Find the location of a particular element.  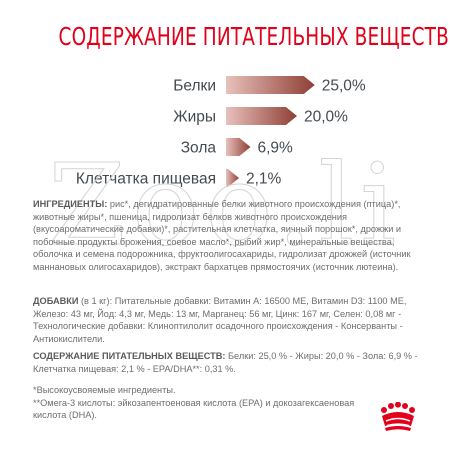

bar-label: Зола is located at coordinates (199, 148).